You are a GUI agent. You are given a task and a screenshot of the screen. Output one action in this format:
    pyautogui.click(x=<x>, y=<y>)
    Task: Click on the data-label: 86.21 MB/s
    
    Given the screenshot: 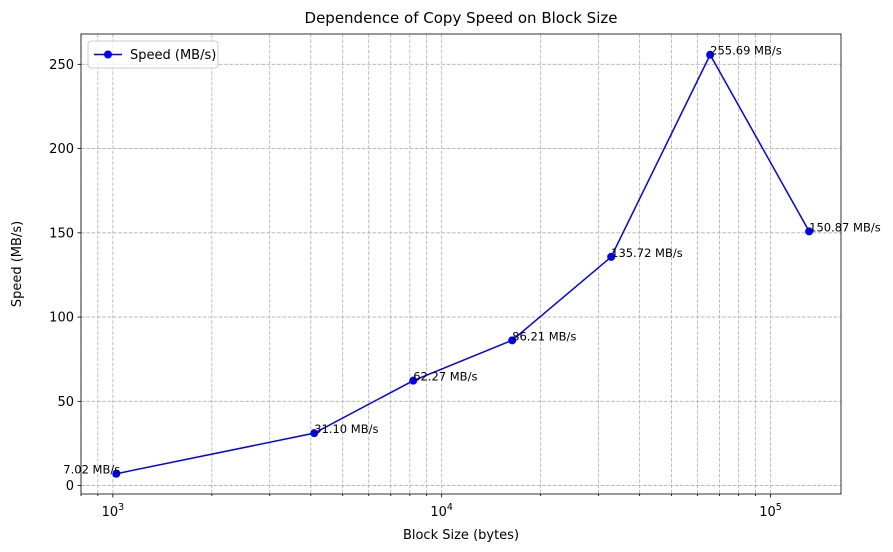 What is the action you would take?
    pyautogui.click(x=544, y=336)
    